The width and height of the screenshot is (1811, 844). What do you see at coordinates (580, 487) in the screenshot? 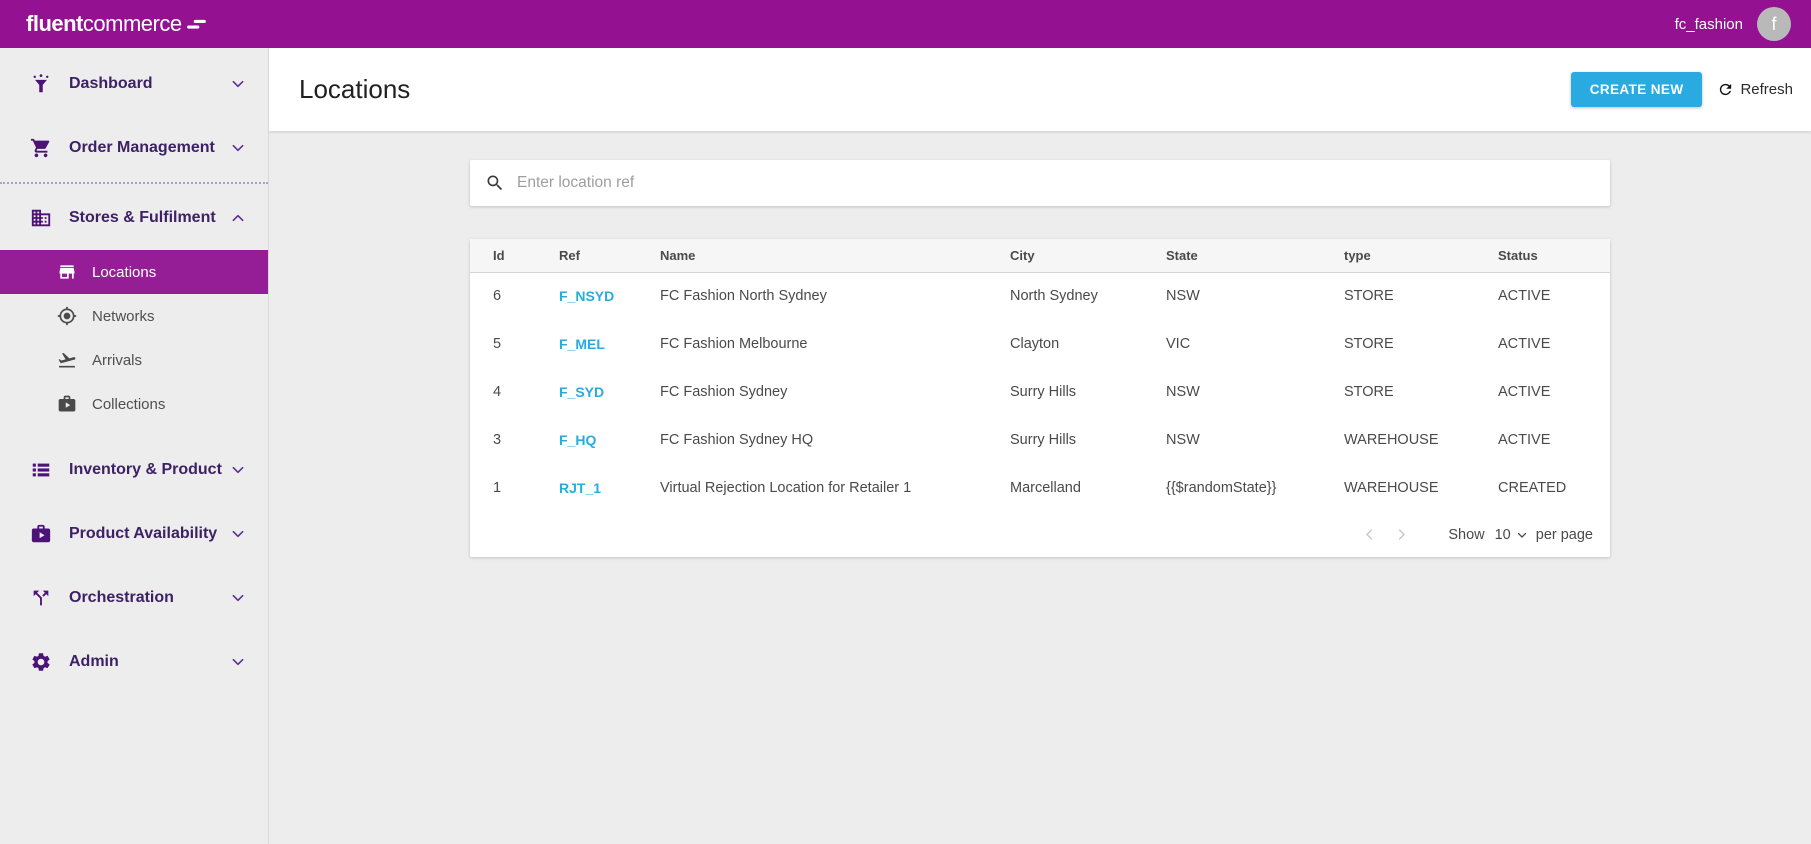
I see `location-ref-link: RJT_1` at bounding box center [580, 487].